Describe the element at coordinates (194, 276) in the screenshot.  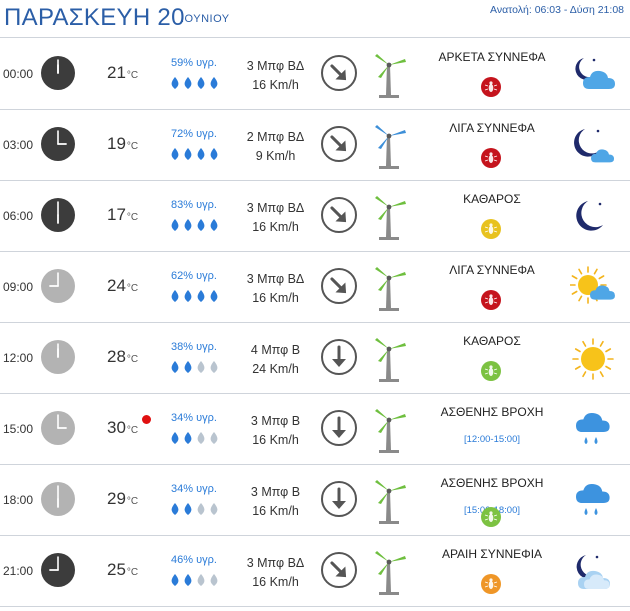
I see `humidity-label: 62% υγρ.` at that location.